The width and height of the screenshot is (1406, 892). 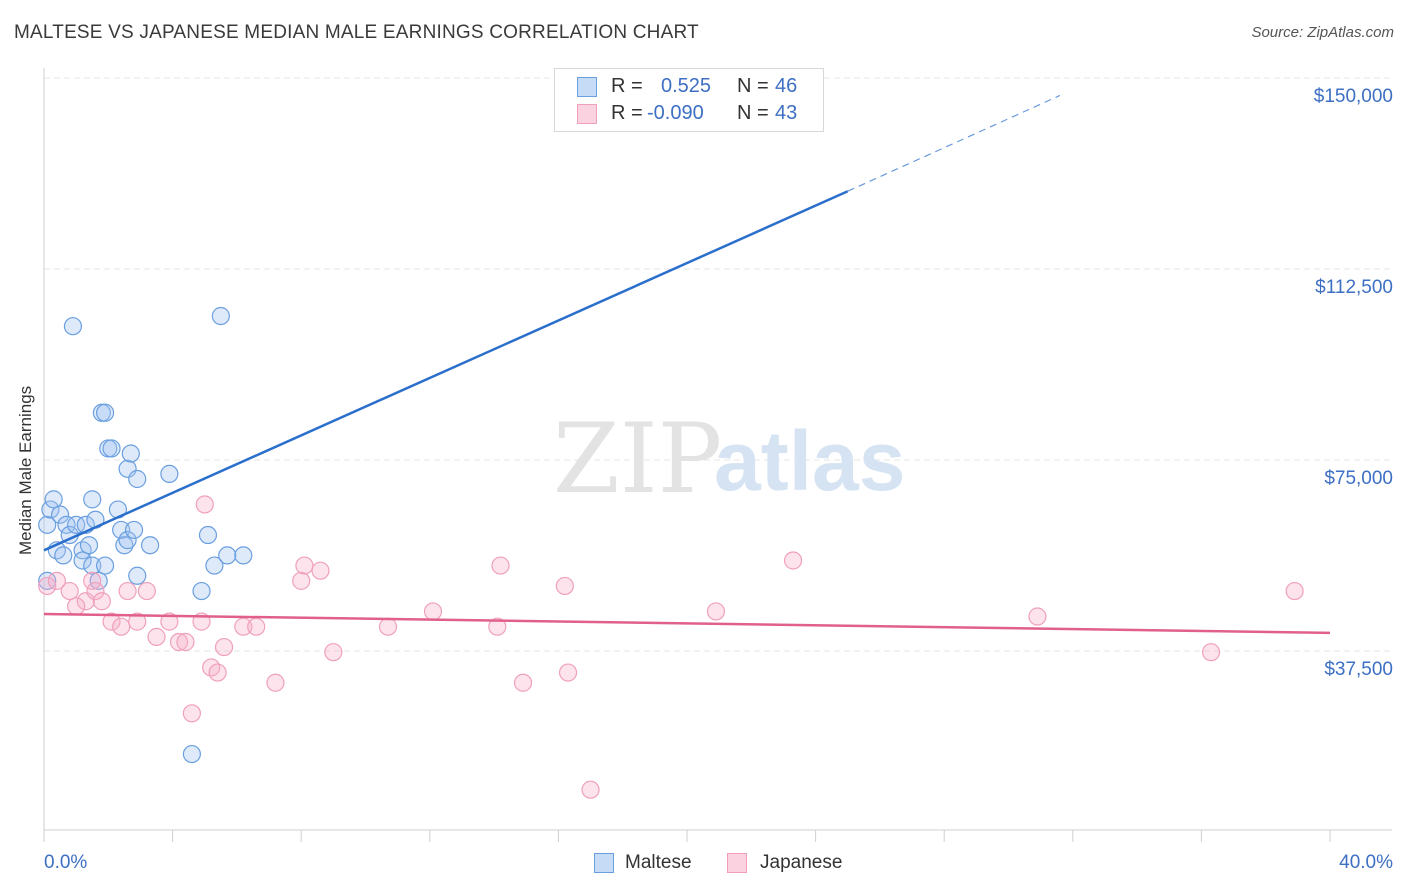 I want to click on y-tick-label-3: $37,500, so click(x=1358, y=669).